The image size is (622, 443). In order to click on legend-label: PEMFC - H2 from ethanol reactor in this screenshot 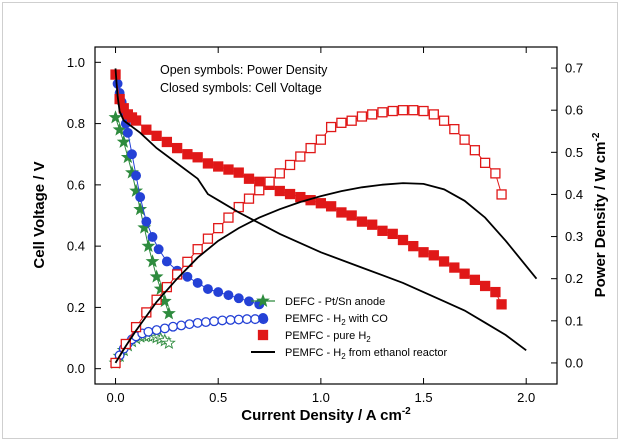, I will do `click(366, 354)`.